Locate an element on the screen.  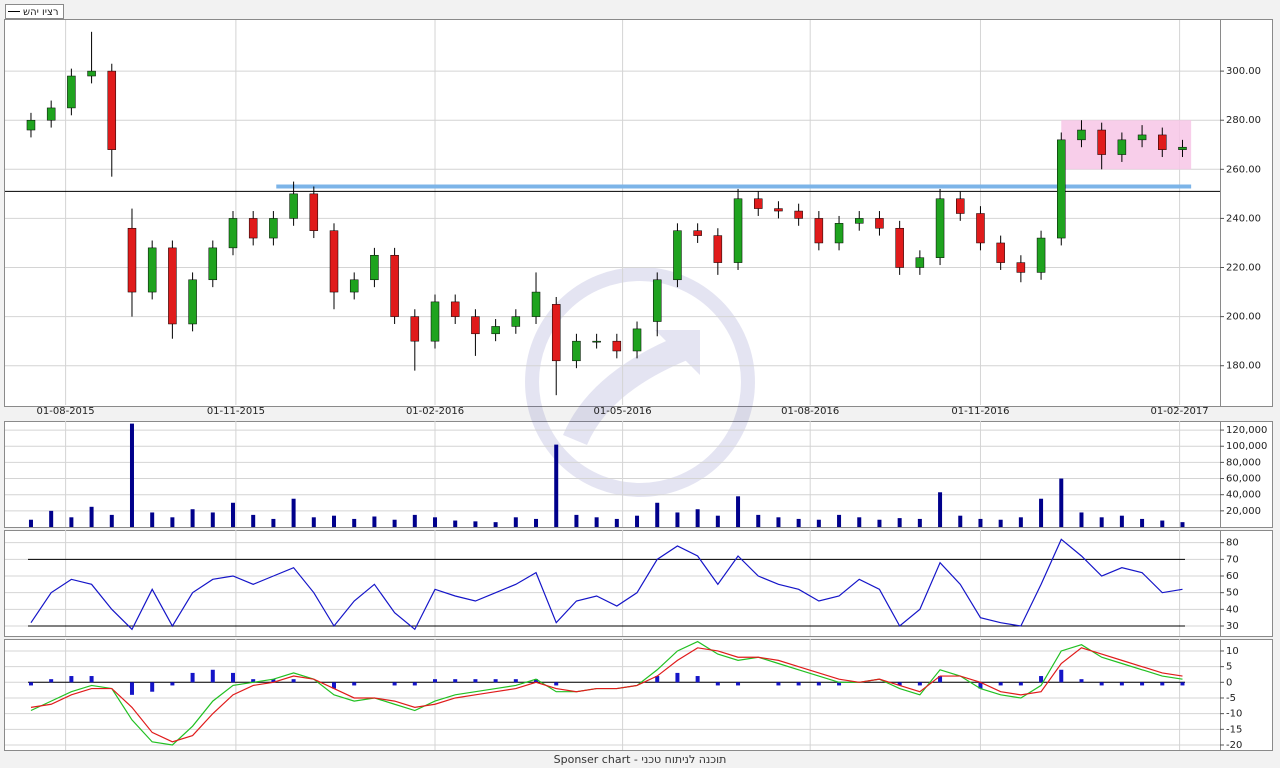
x-tick-label: 01-11-2015 is located at coordinates (236, 411).